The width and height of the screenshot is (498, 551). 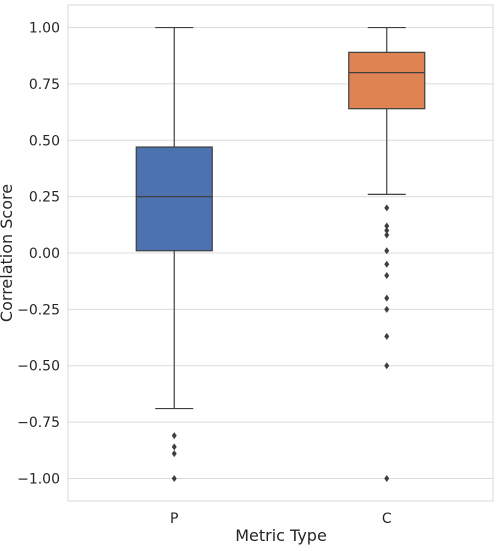 What do you see at coordinates (38, 479) in the screenshot?
I see `y-tick-label: −1.00` at bounding box center [38, 479].